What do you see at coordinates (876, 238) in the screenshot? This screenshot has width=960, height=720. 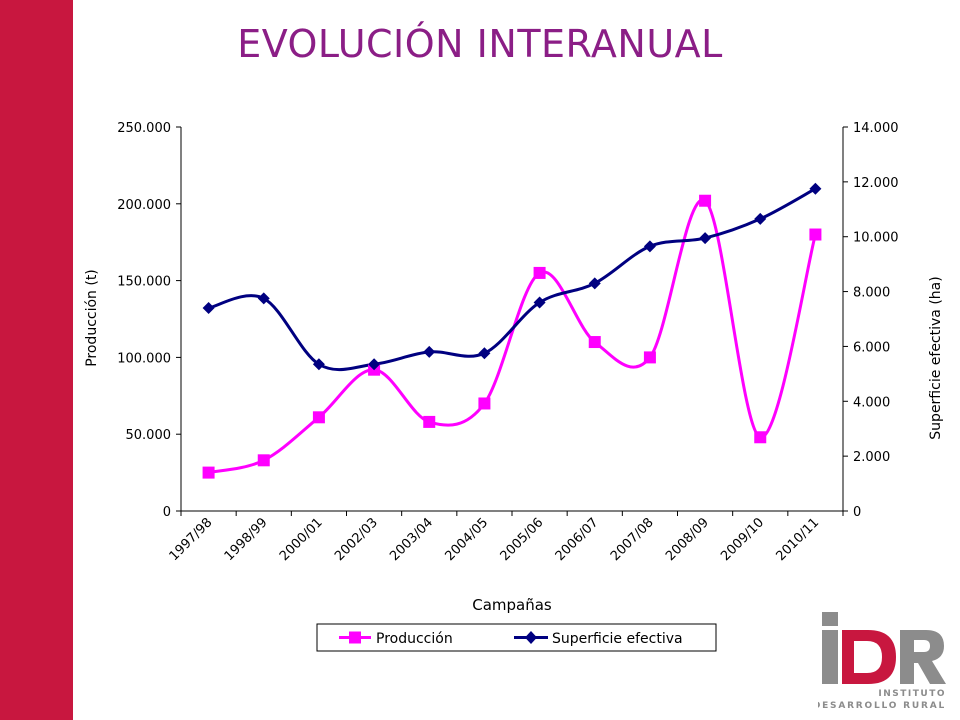 I see `y-right-tick-label: 10.000` at bounding box center [876, 238].